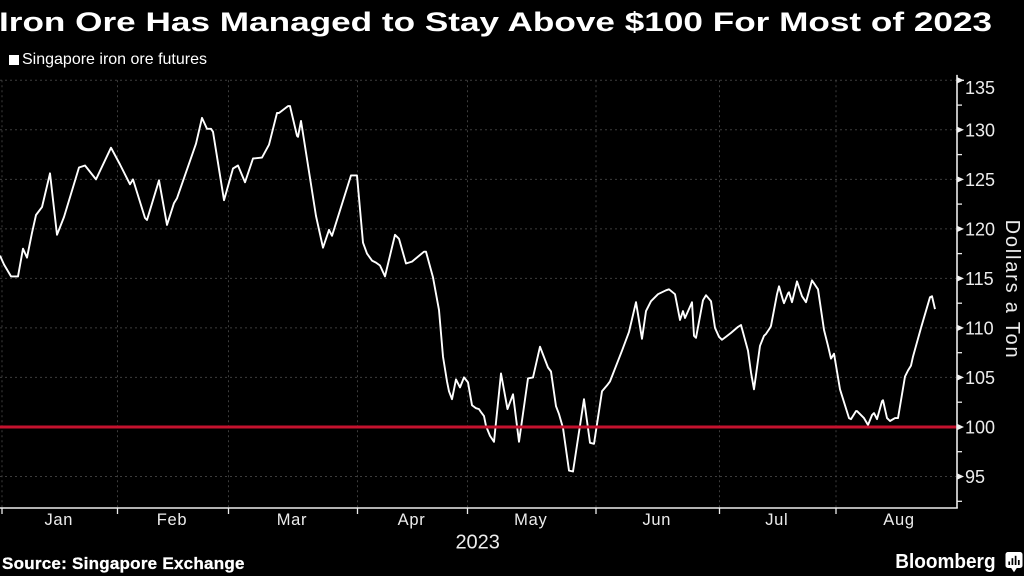  I want to click on svg-text: Mar, so click(292, 520).